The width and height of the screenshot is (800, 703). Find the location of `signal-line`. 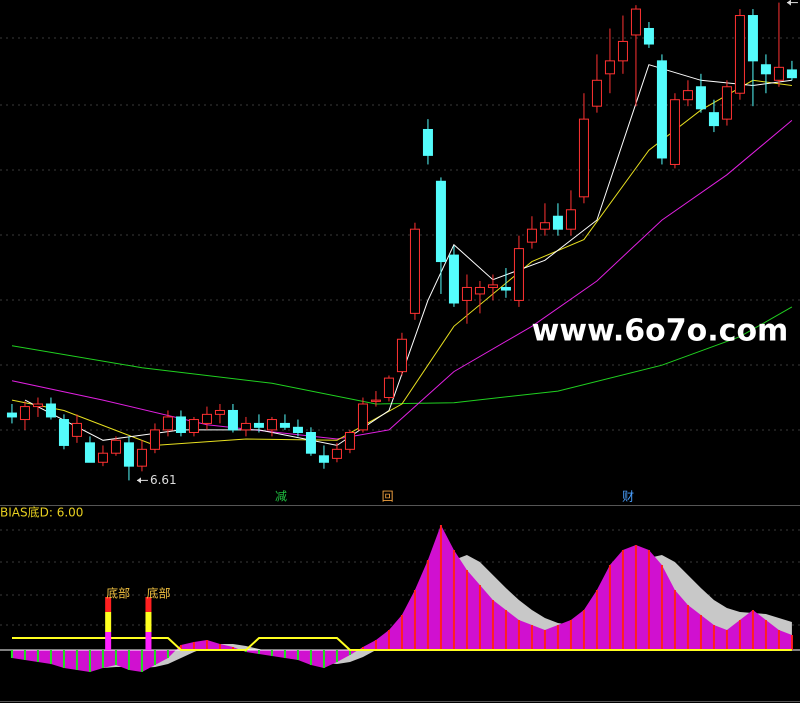

signal-line is located at coordinates (402, 644).